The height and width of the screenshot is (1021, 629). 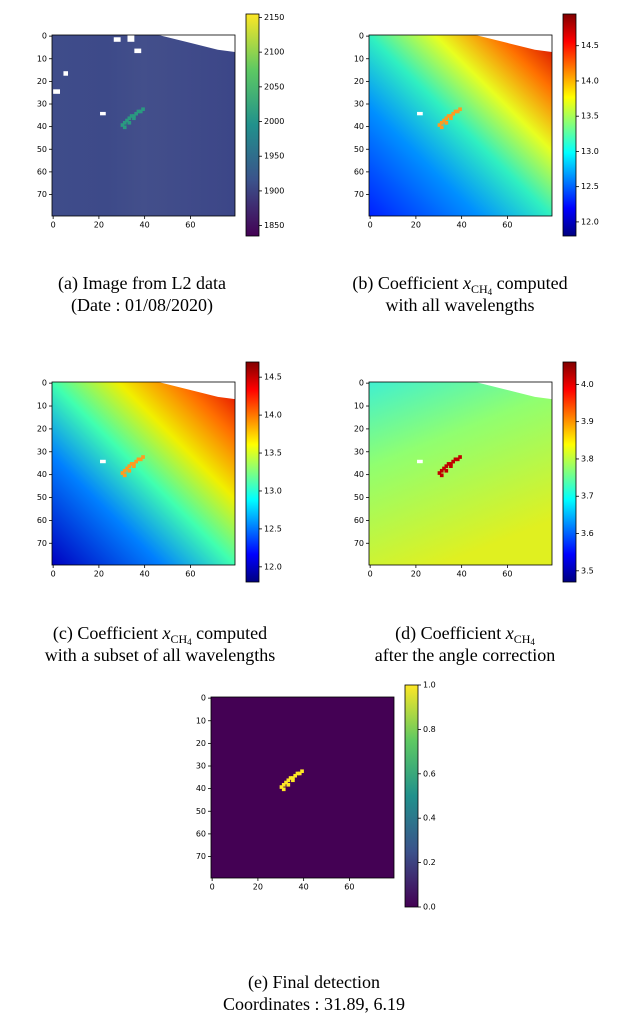 I want to click on colorbar-tick-label: 2000, so click(x=274, y=121).